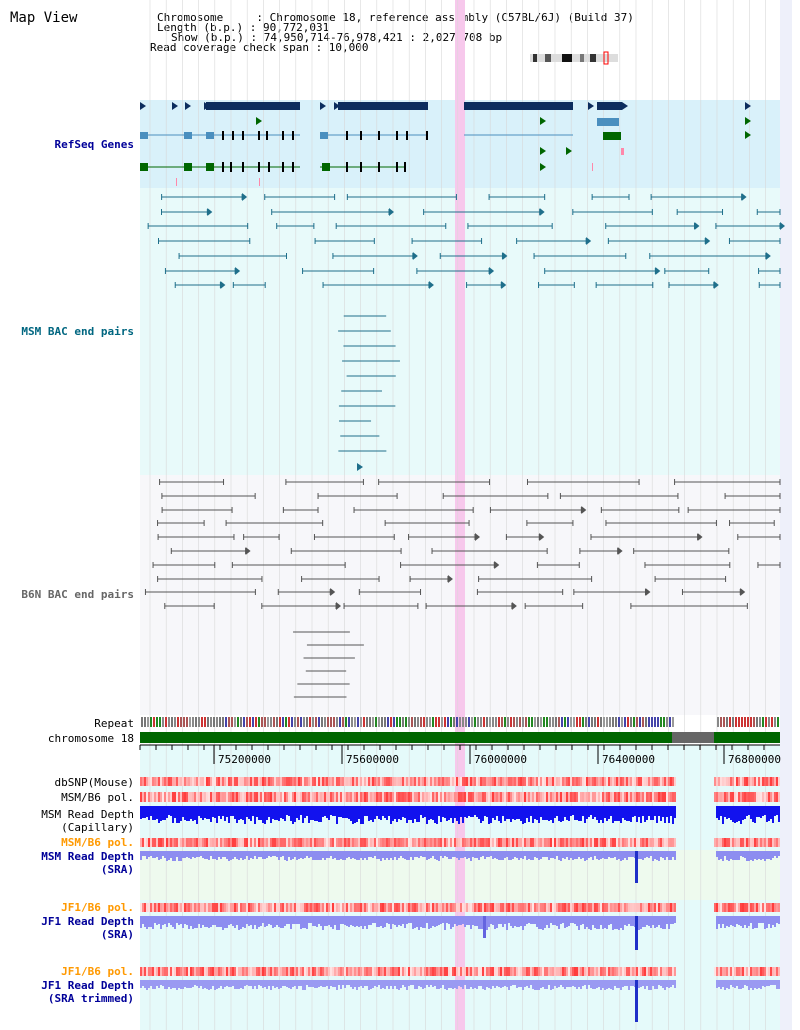 This screenshot has width=800, height=1030. Describe the element at coordinates (97, 907) in the screenshot. I see `track-label-jf1-b6-pol-1: JF1/B6 pol.` at that location.